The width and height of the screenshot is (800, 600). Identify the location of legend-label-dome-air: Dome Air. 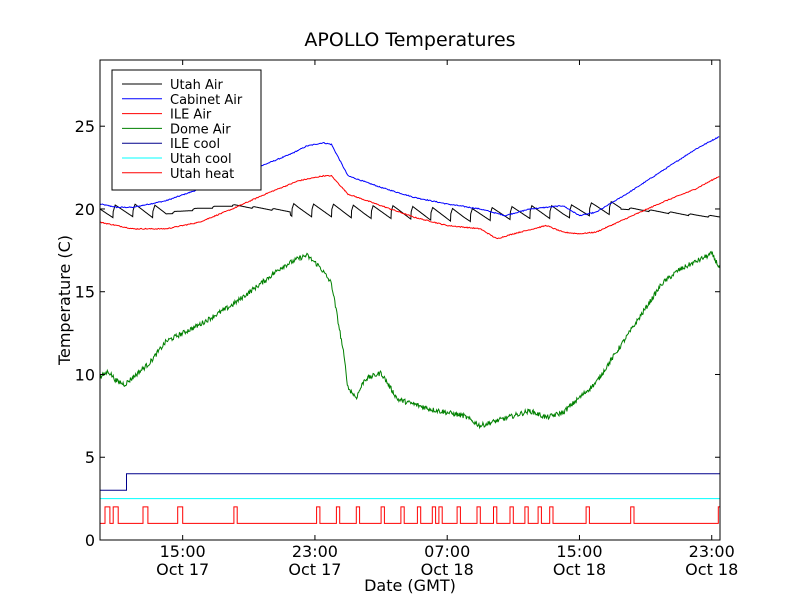
(200, 129).